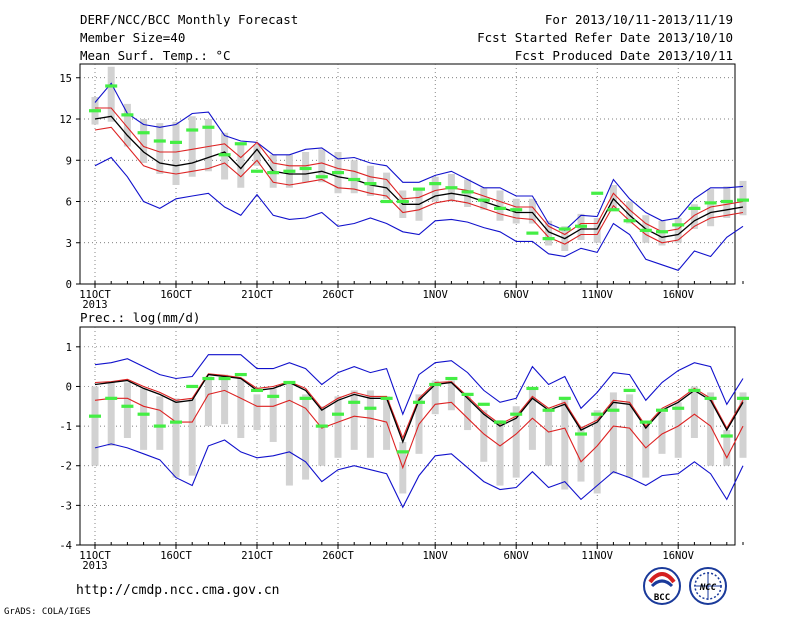 The image size is (800, 618). I want to click on ci-lower-line, so click(419, 429).